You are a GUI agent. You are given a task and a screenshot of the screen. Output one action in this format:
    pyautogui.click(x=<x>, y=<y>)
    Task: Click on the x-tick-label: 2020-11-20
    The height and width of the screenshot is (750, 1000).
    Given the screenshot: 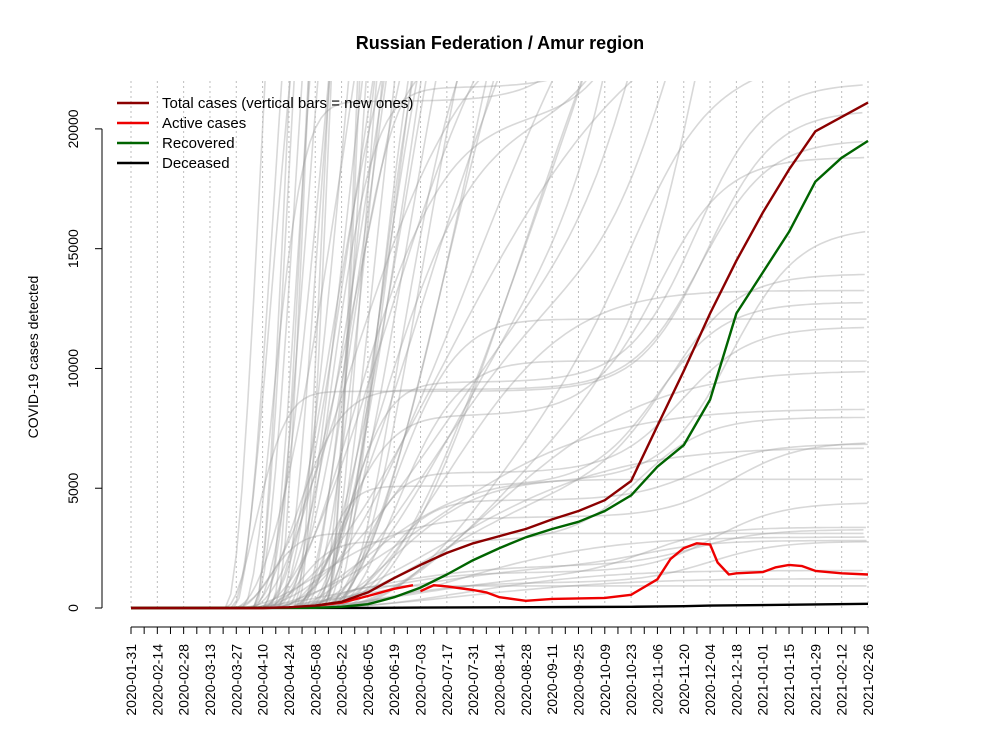 What is the action you would take?
    pyautogui.click(x=684, y=679)
    